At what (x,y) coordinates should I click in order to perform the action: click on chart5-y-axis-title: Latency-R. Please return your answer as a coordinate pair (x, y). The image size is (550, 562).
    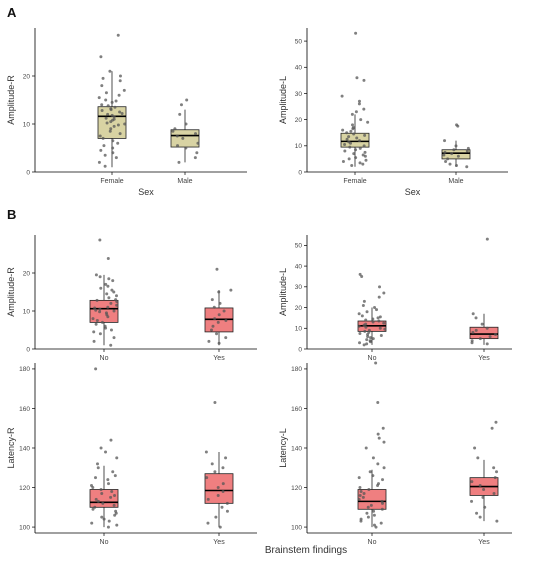
    Looking at the image, I should click on (11, 448).